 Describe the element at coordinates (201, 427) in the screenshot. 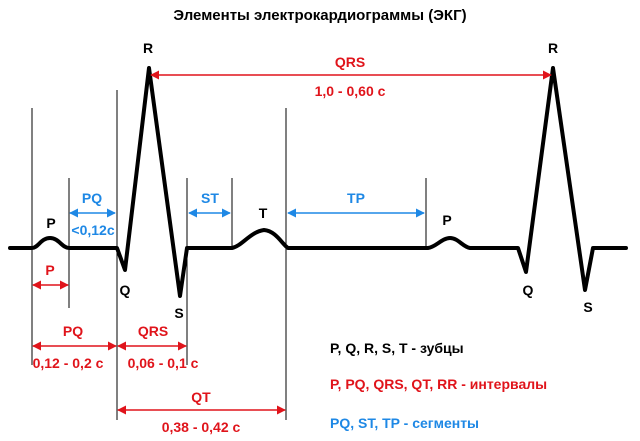

I see `qt-interval-value: 0,38 - 0,42 с` at that location.